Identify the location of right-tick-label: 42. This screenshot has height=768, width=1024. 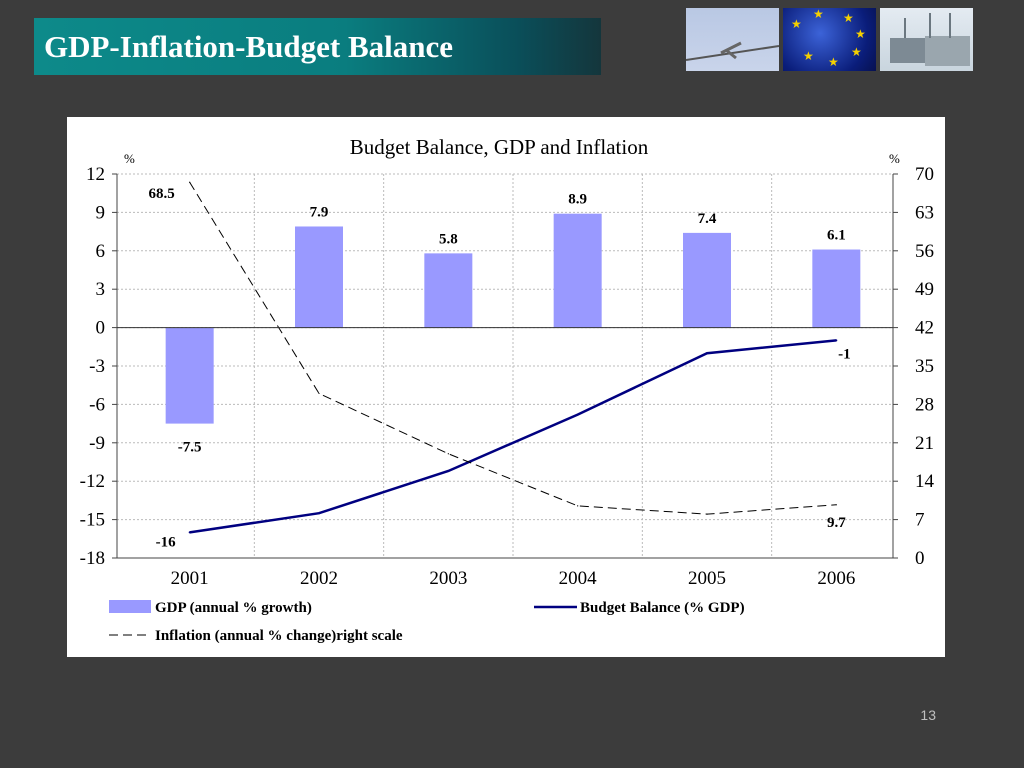
(924, 328).